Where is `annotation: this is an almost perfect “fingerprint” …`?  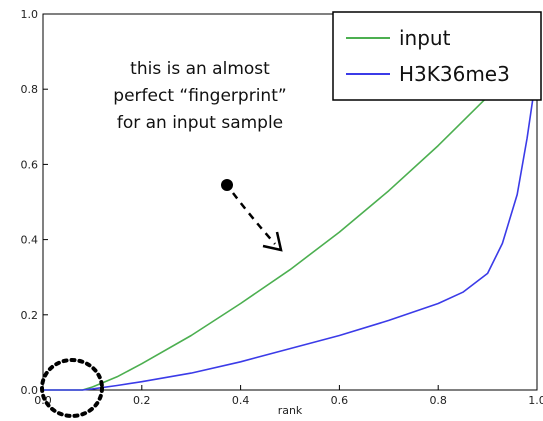
annotation: this is an almost perfect “fingerprint” … is located at coordinates (200, 155).